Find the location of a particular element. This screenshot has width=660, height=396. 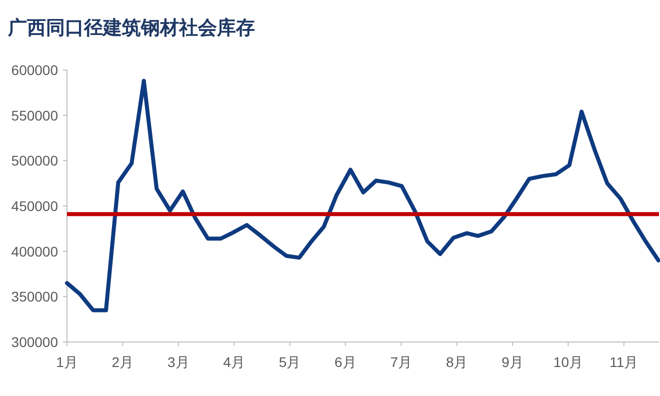

x-tick-label: 2月 is located at coordinates (123, 362).